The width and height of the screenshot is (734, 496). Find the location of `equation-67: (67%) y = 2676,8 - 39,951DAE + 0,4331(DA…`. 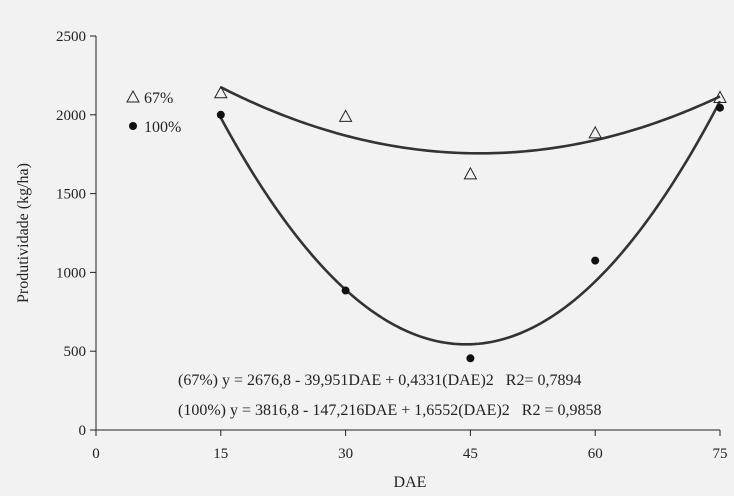

equation-67: (67%) y = 2676,8 - 39,951DAE + 0,4331(DA… is located at coordinates (379, 380).